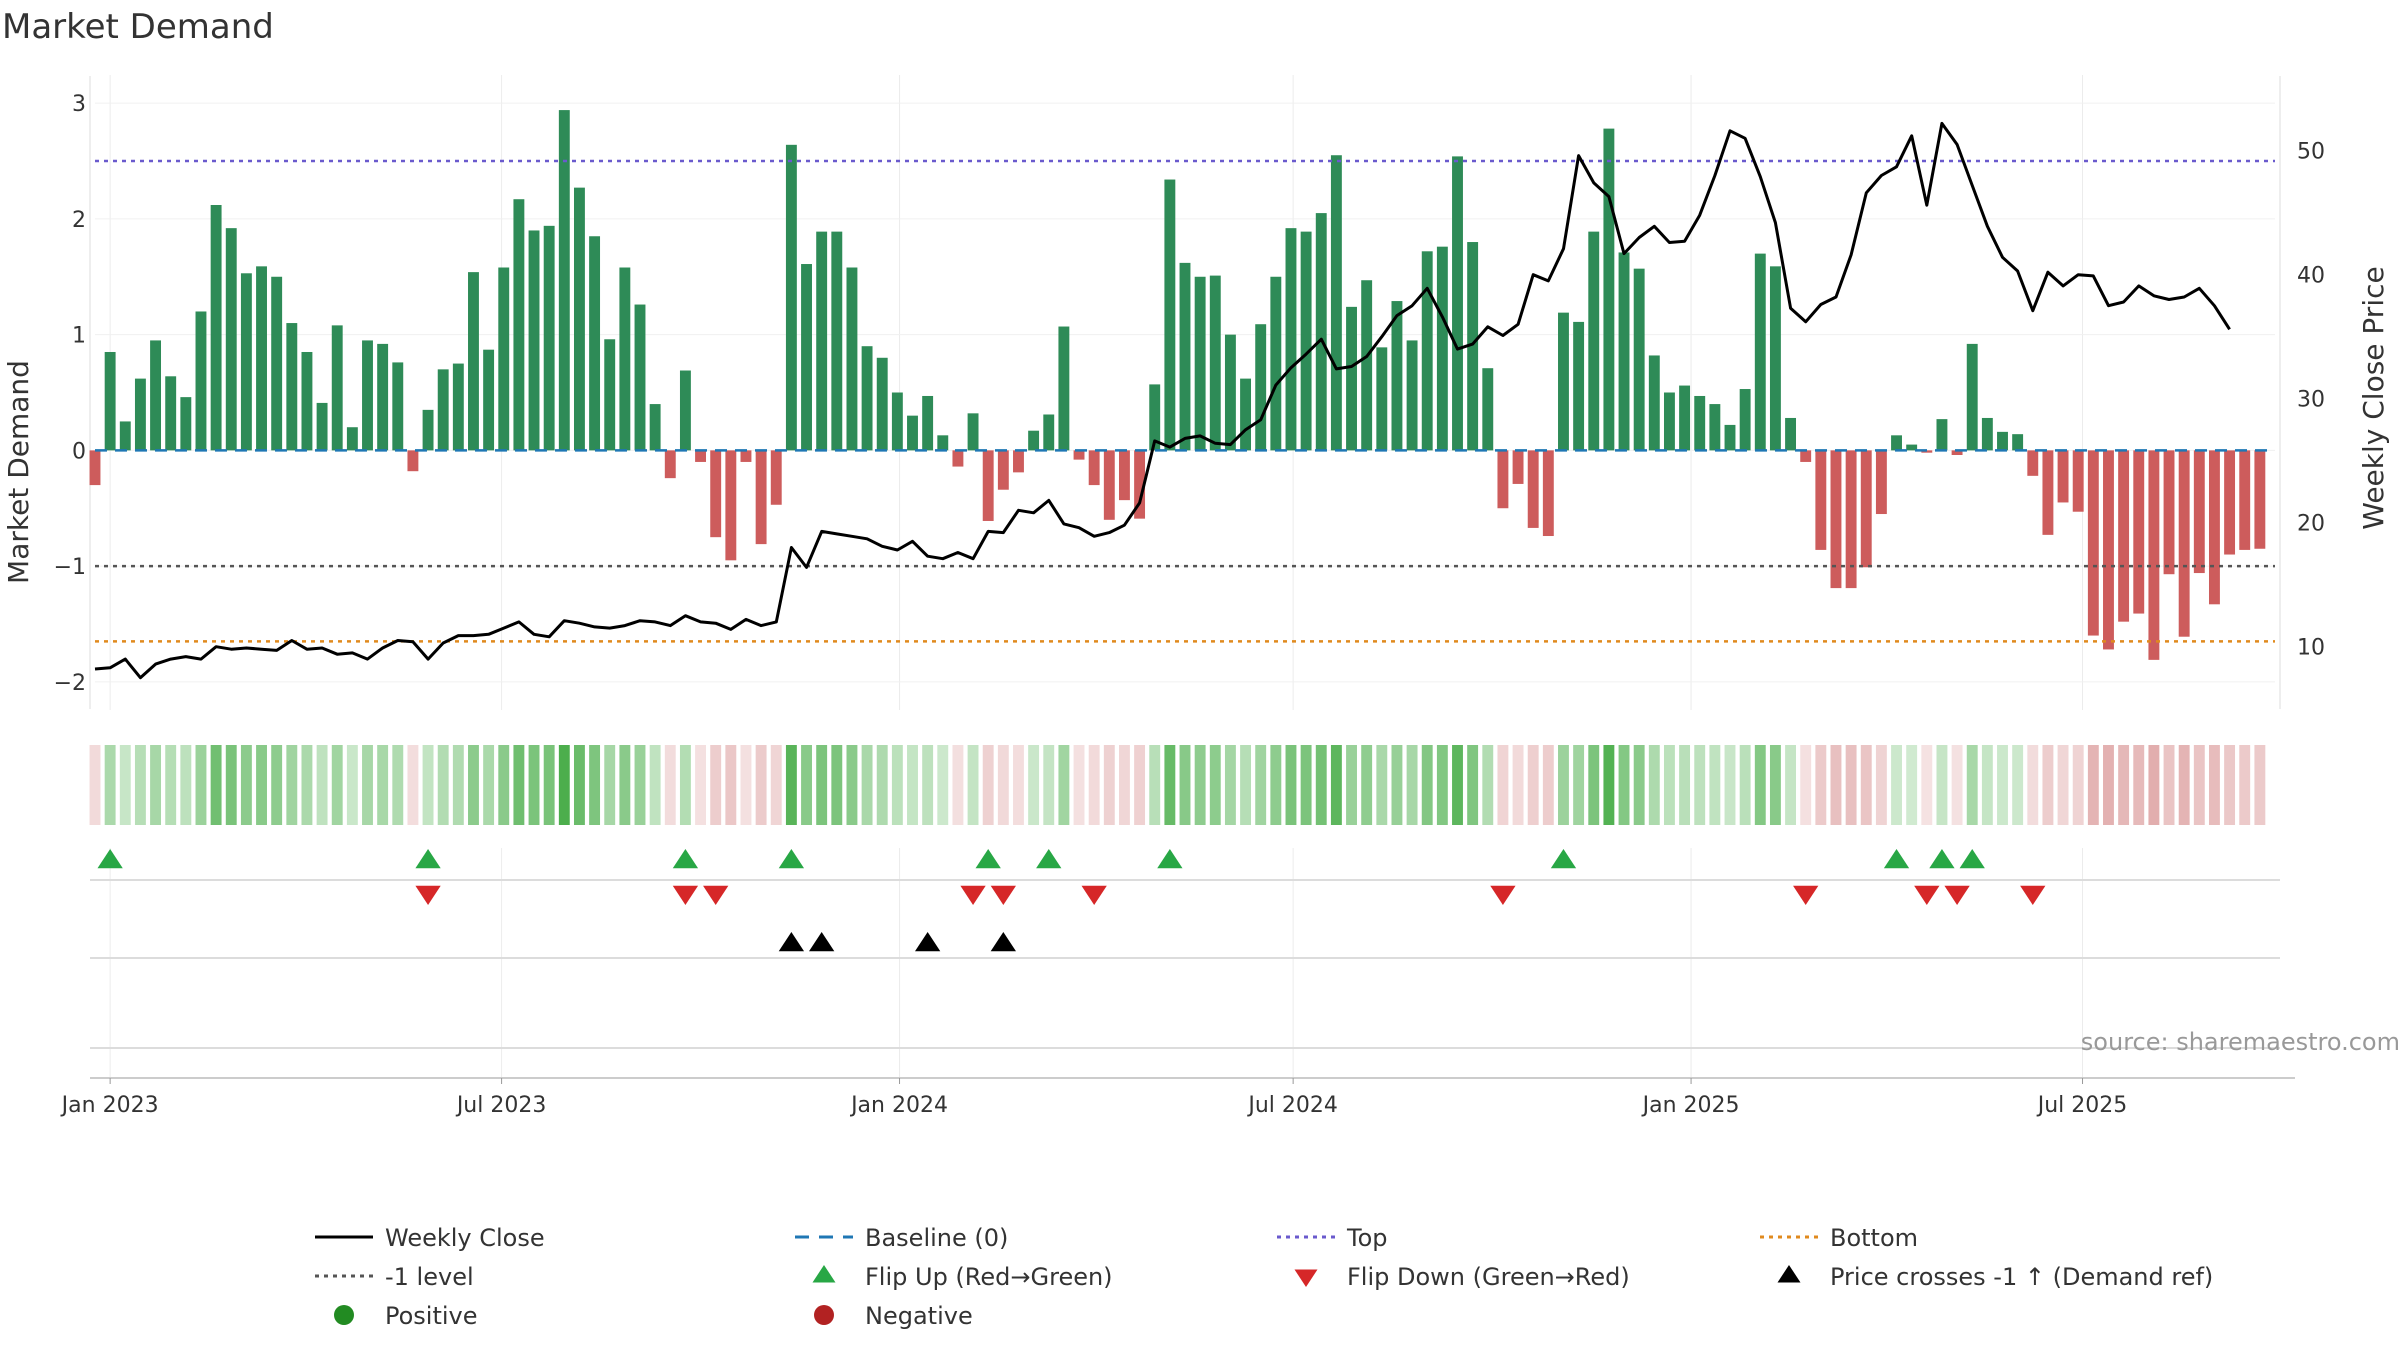 This screenshot has width=2400, height=1350. I want to click on legend-swatch, so click(824, 1274).